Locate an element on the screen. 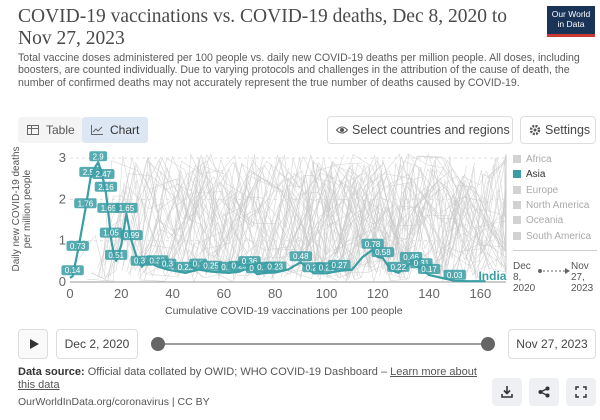 This screenshot has width=600, height=420. source-label: Data source: is located at coordinates (51, 372).